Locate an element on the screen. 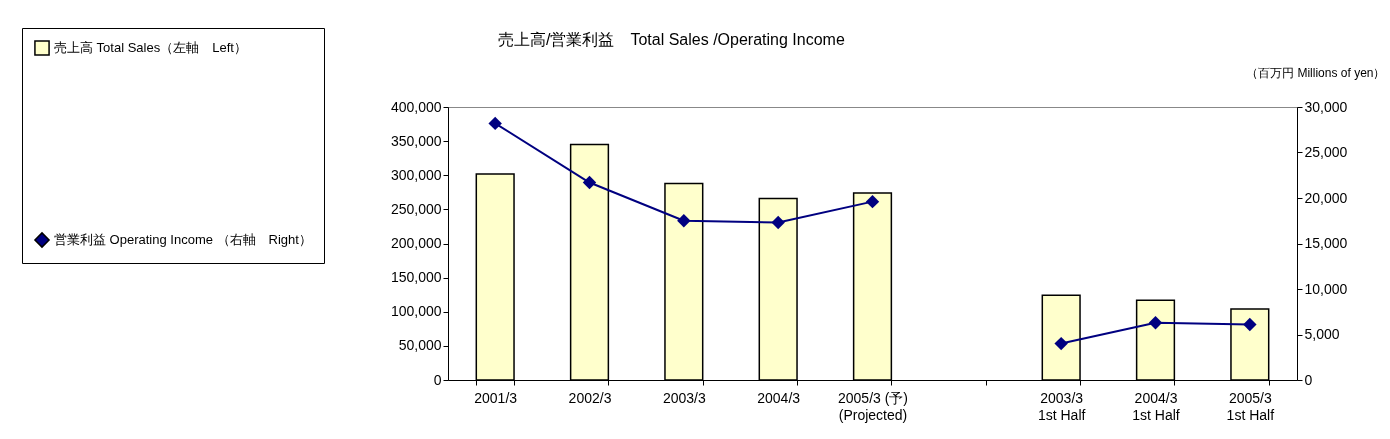 This screenshot has width=1390, height=439. y-tick-label: 100,000 is located at coordinates (416, 311).